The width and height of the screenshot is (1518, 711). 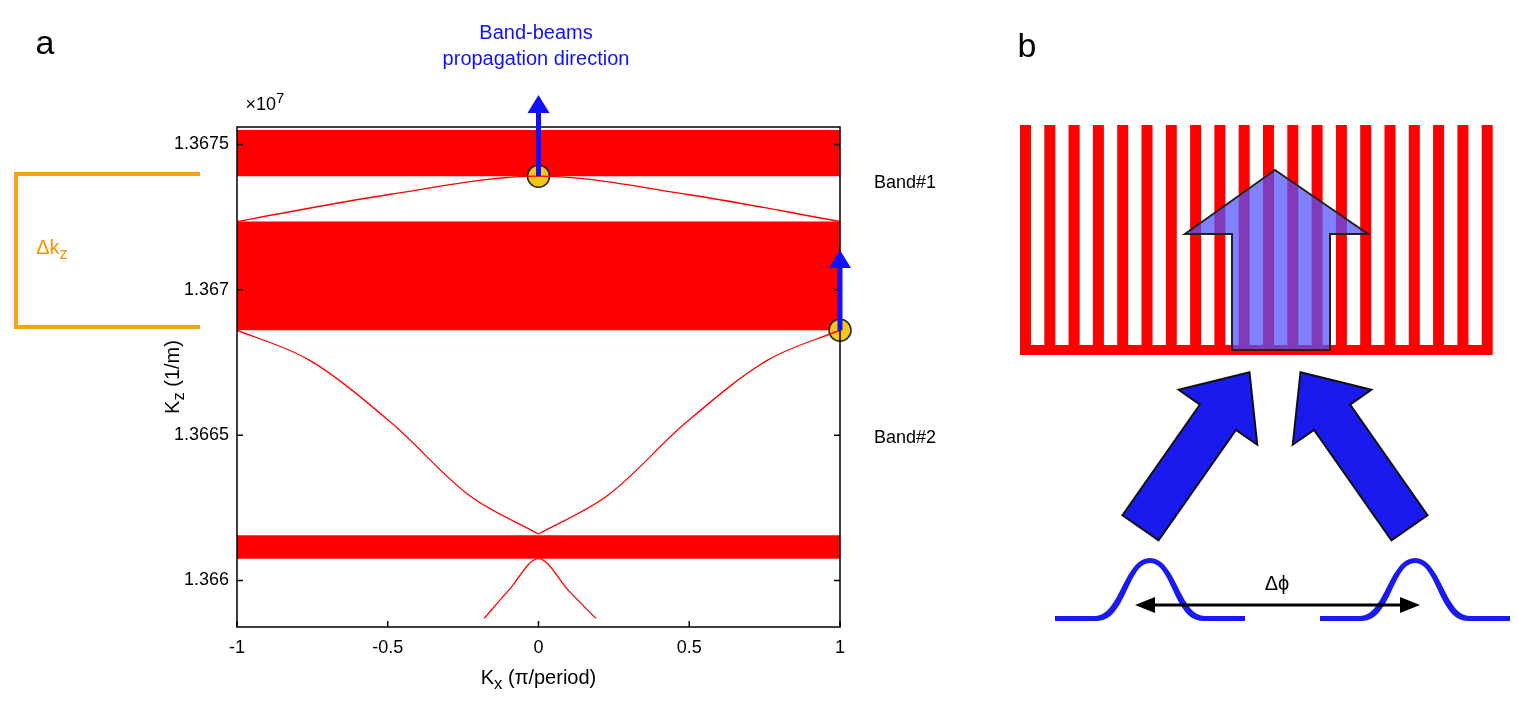 I want to click on text: Band#1, so click(x=905, y=182).